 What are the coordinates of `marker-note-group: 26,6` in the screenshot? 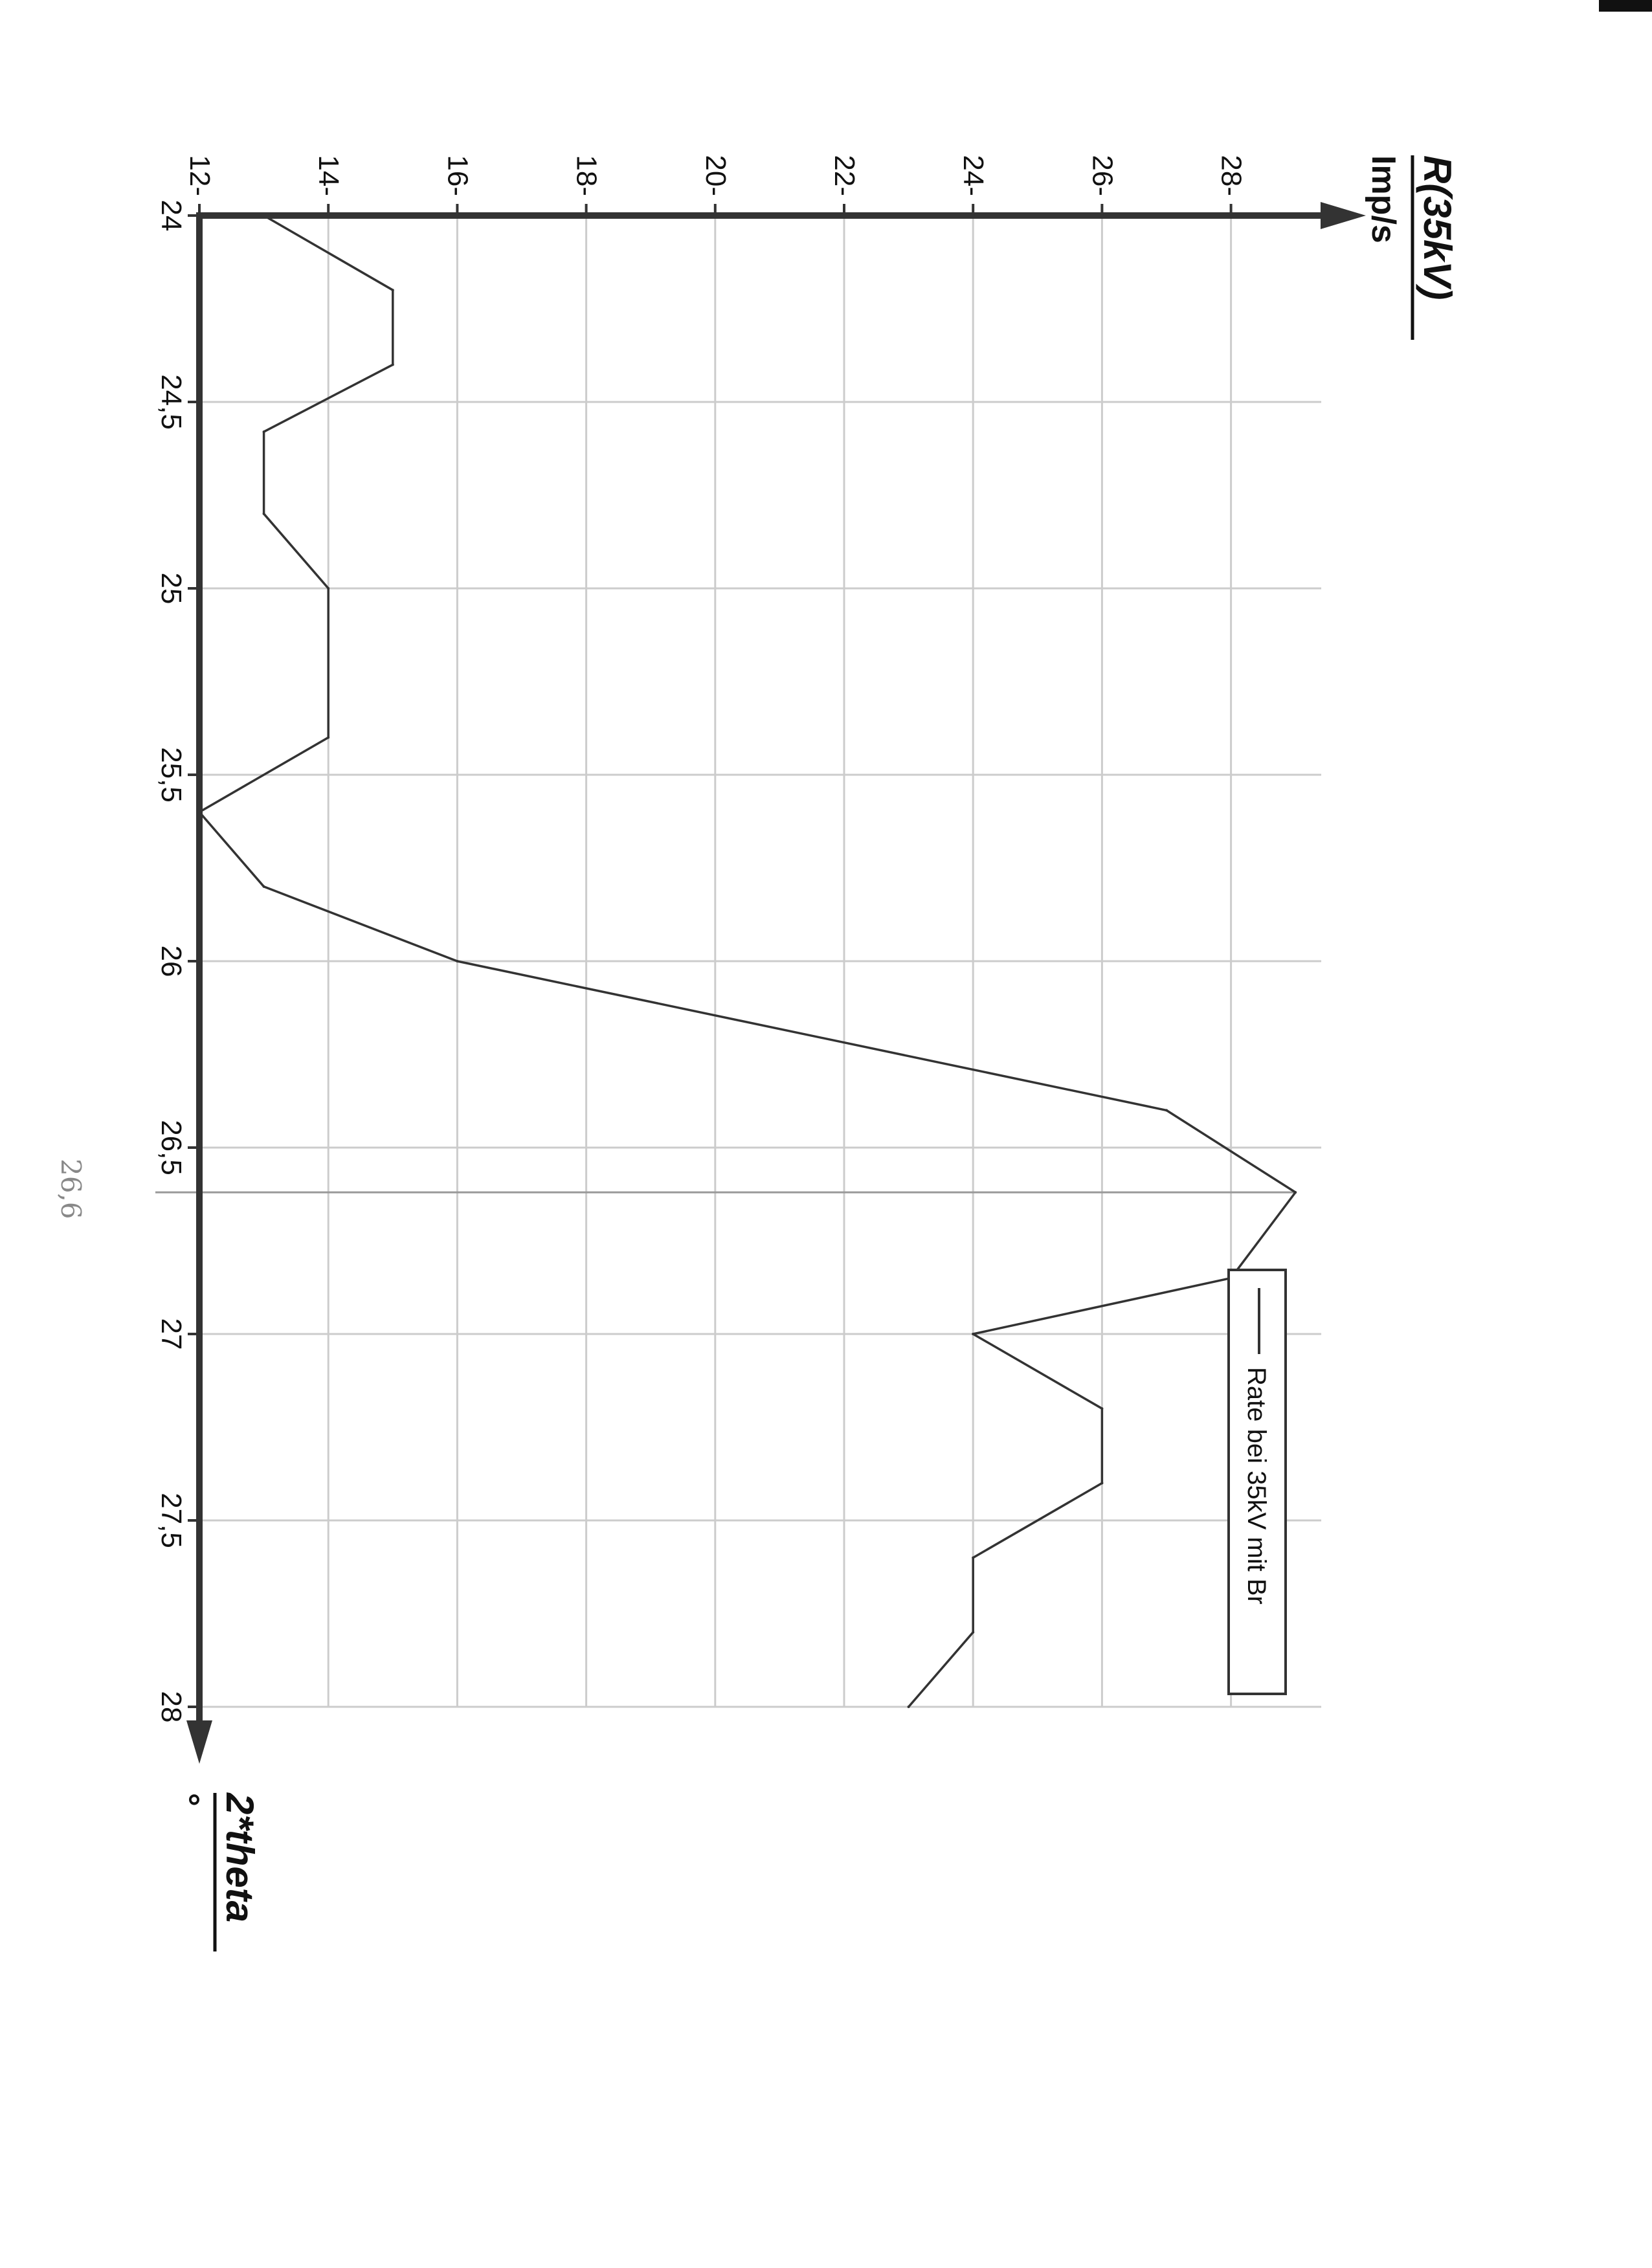 It's located at (71, 1189).